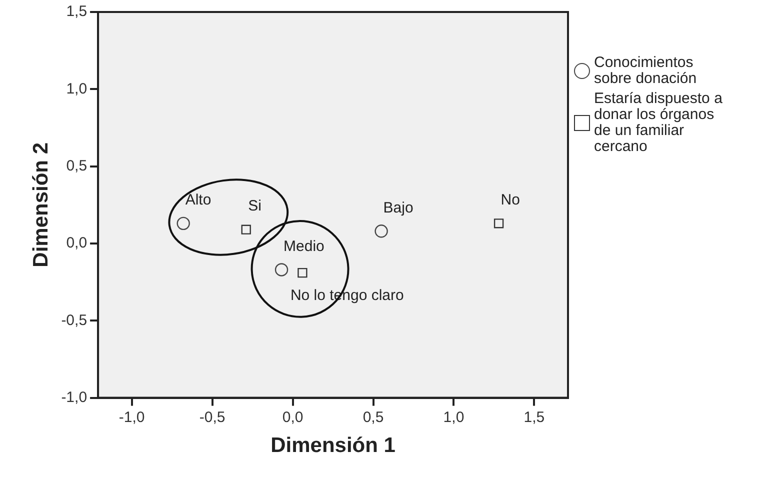 This screenshot has height=483, width=761. What do you see at coordinates (646, 70) in the screenshot?
I see `legend-label: Conocimientos sobre donación` at bounding box center [646, 70].